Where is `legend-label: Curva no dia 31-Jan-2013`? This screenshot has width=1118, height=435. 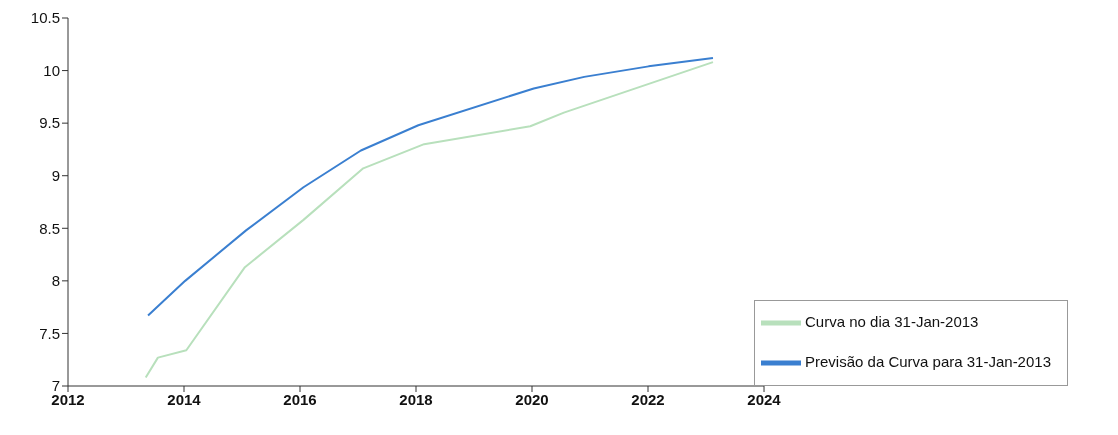 legend-label: Curva no dia 31-Jan-2013 is located at coordinates (892, 322).